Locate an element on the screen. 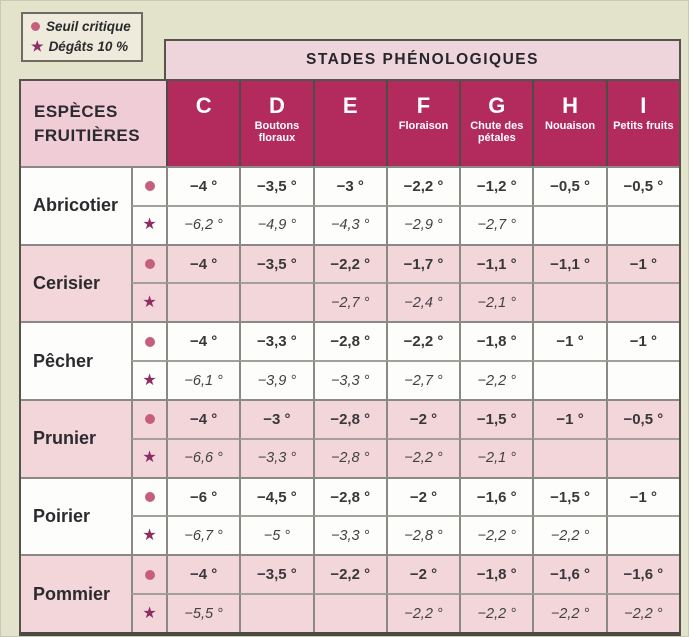 Image resolution: width=689 pixels, height=637 pixels. species-cell-Pommier: Pommier is located at coordinates (76, 593).